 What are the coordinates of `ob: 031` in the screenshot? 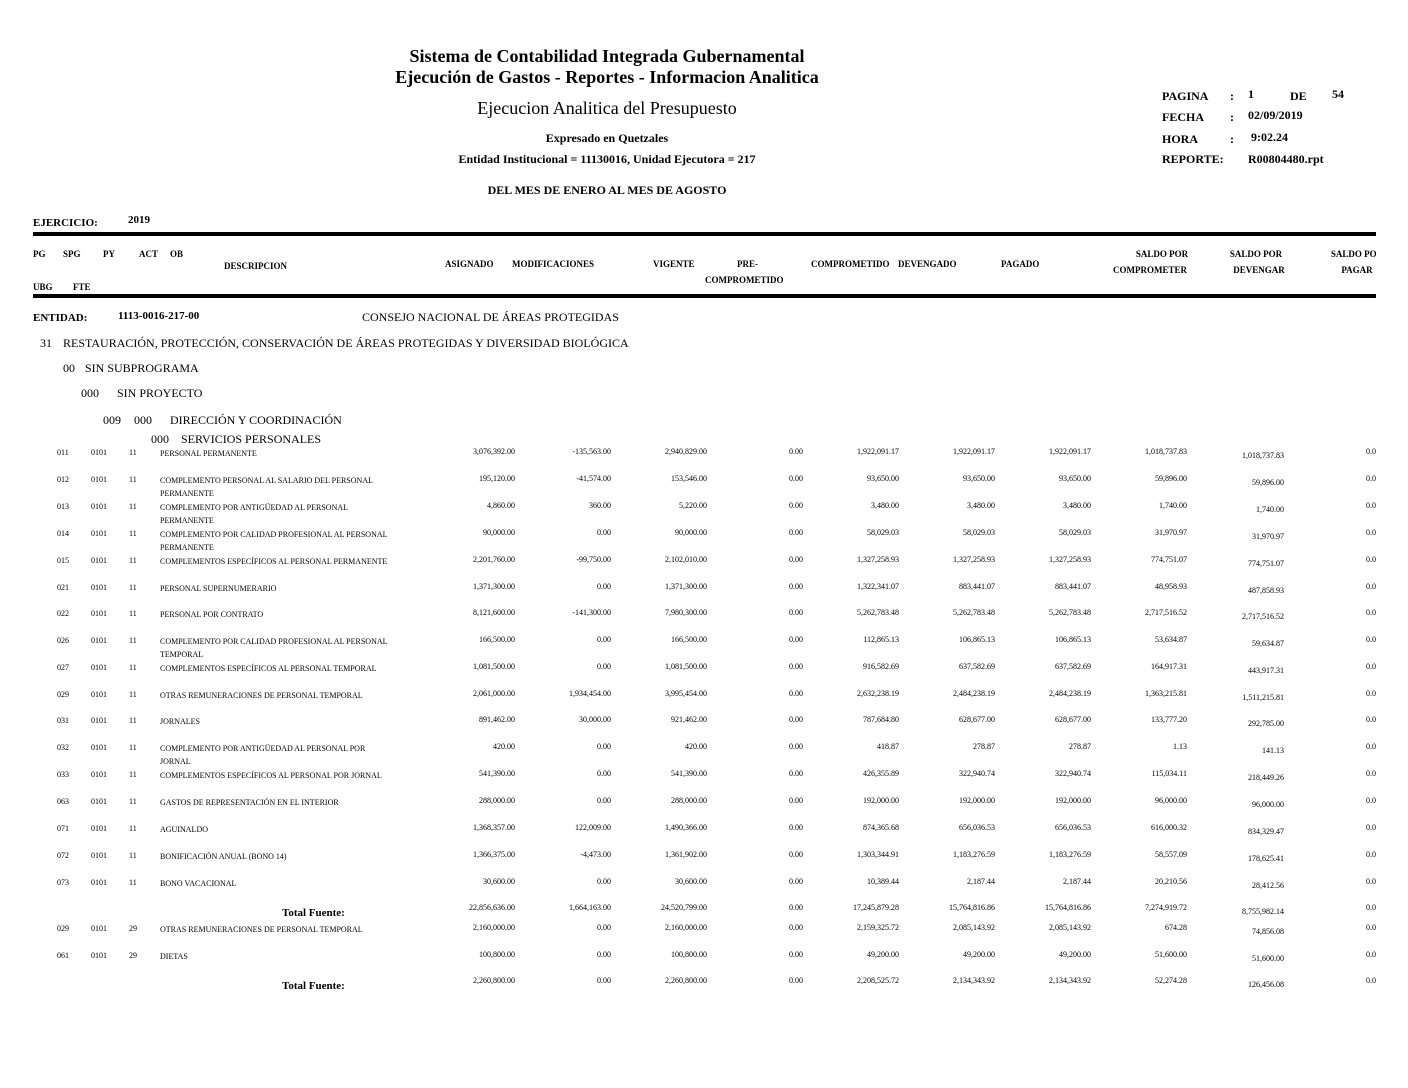 It's located at (63, 720).